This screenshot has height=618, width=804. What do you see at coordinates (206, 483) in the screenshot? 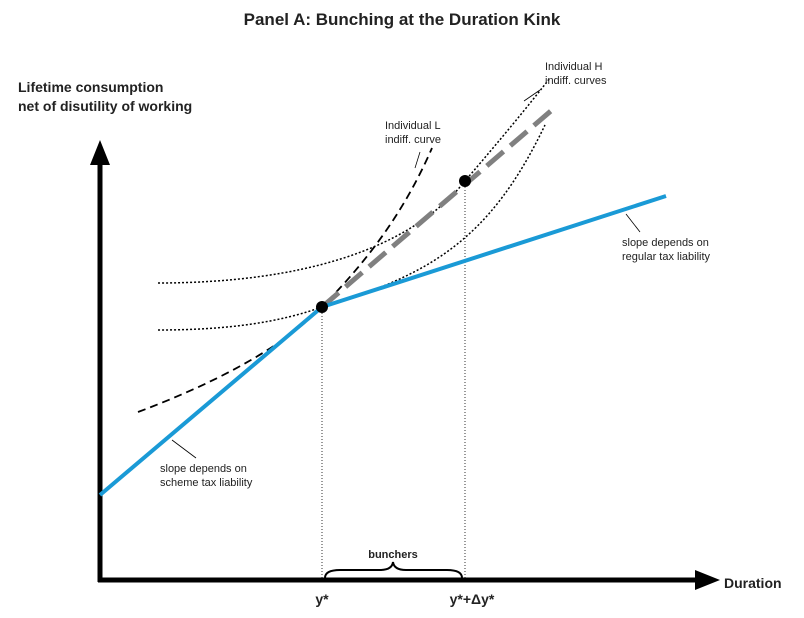
I see `annotation: scheme tax liability` at bounding box center [206, 483].